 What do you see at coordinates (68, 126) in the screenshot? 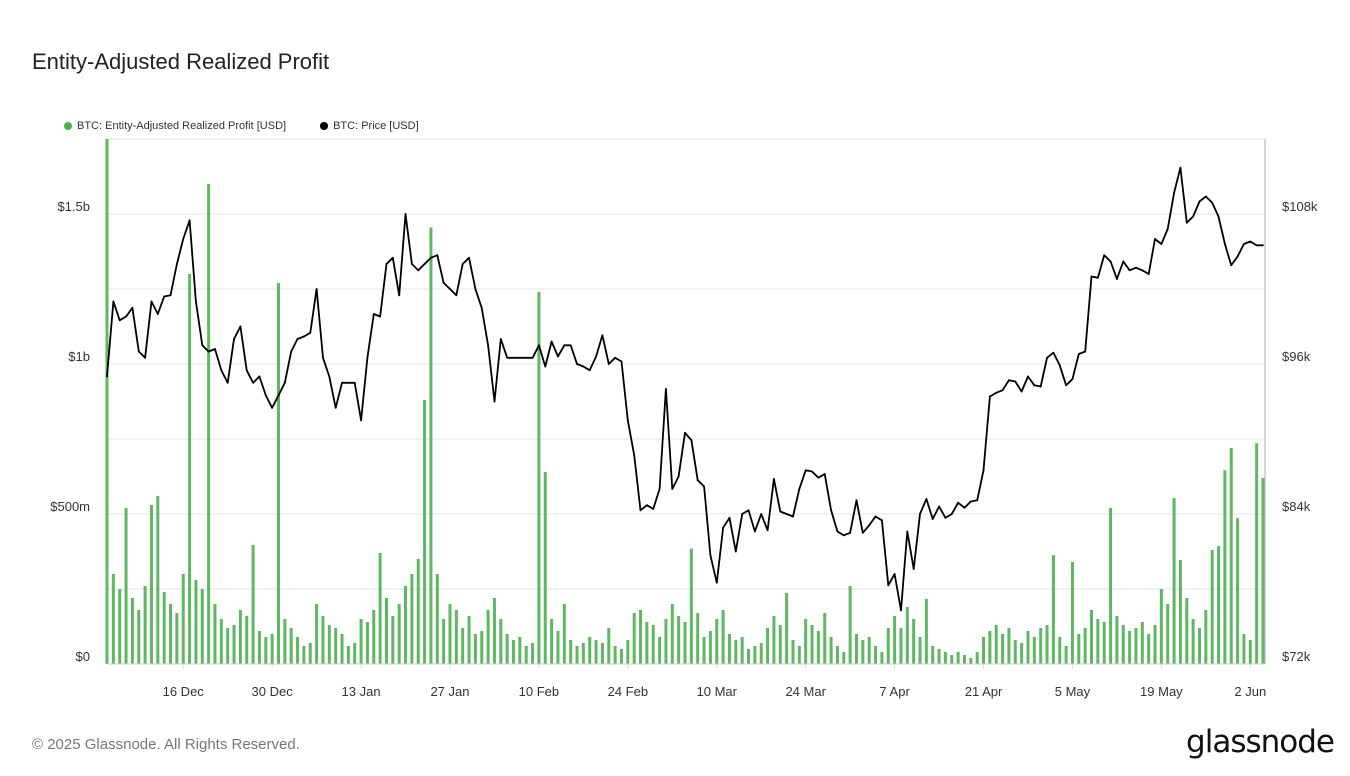
I see `legend-dot-green` at bounding box center [68, 126].